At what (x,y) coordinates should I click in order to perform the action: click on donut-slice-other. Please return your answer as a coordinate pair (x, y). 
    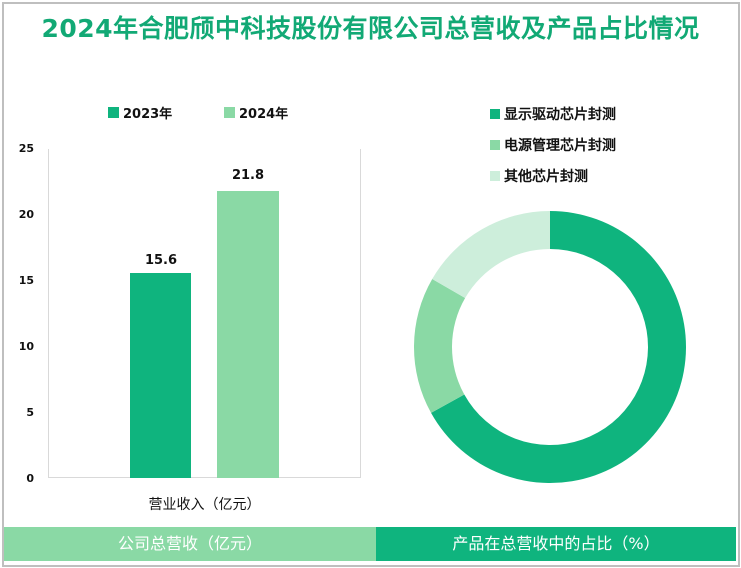
    Looking at the image, I should click on (491, 254).